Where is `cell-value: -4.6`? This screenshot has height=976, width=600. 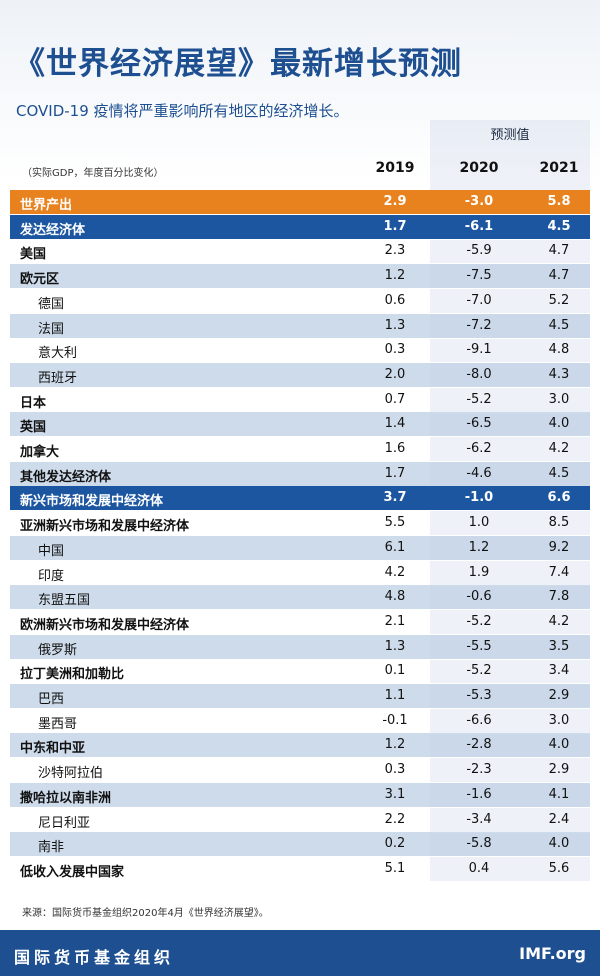
cell-value: -4.6 is located at coordinates (479, 473).